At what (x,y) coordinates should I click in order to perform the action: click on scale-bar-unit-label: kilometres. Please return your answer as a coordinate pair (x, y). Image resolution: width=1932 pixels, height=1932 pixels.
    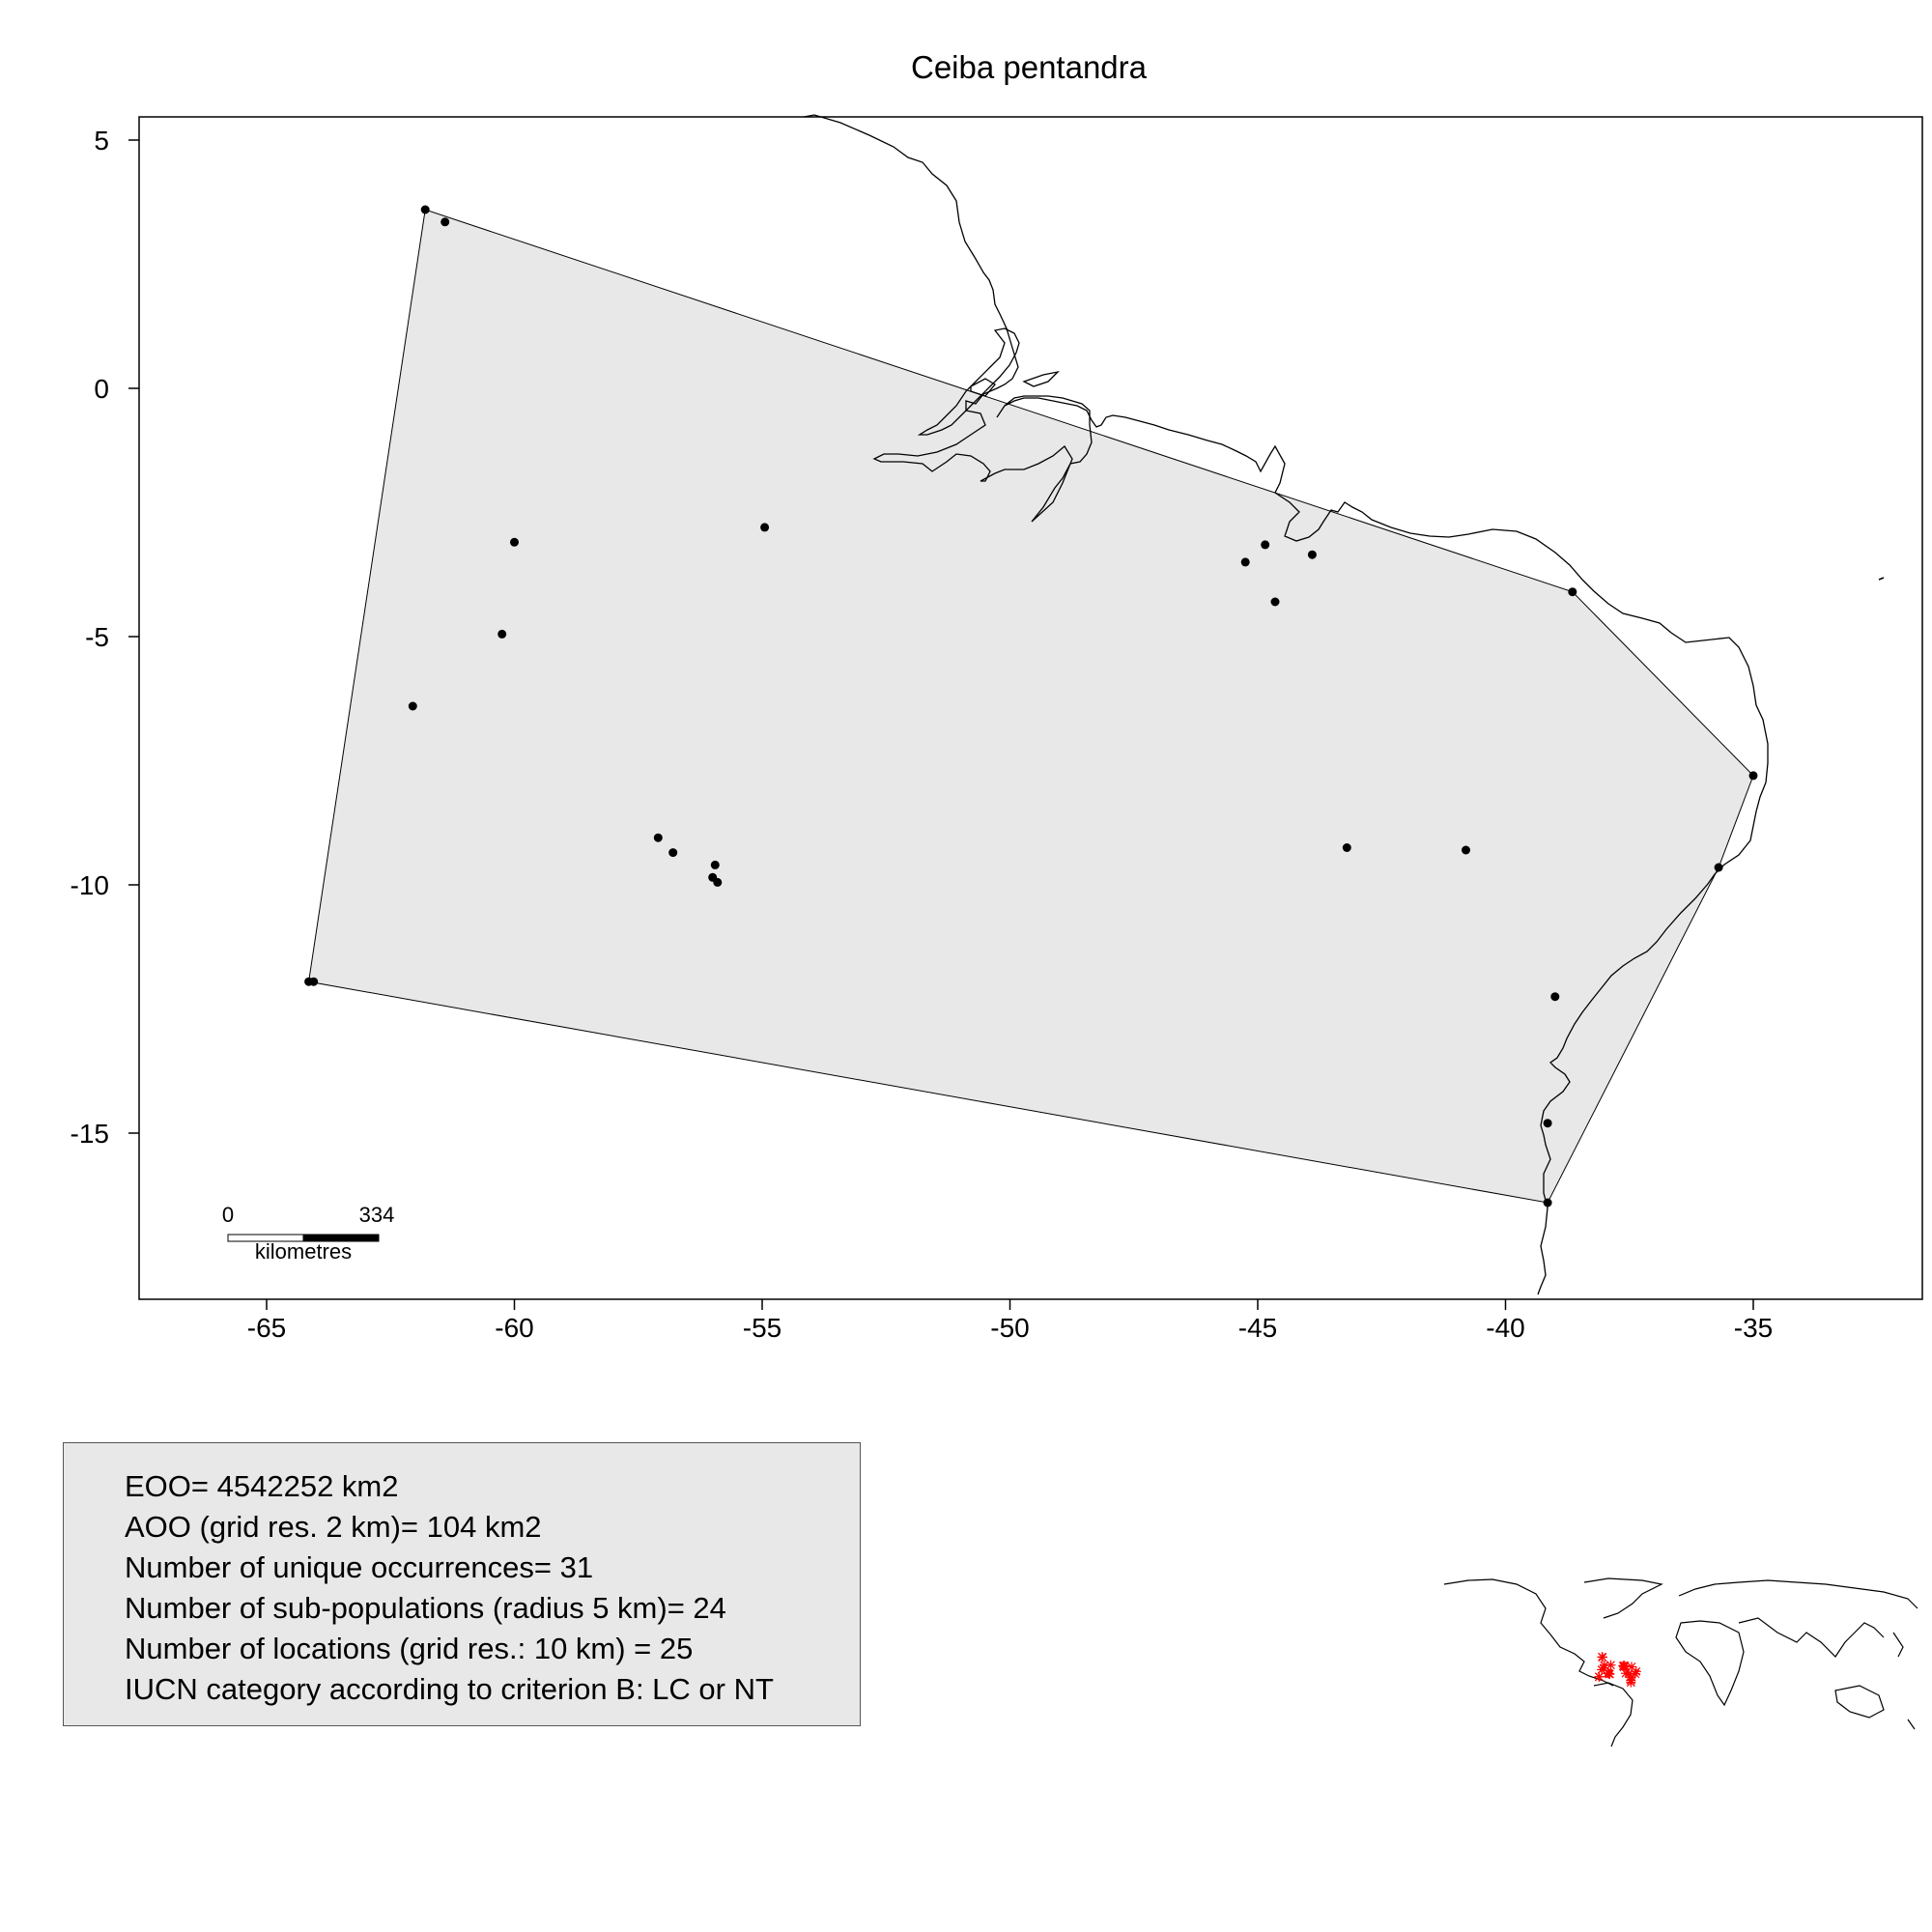
    Looking at the image, I should click on (303, 1251).